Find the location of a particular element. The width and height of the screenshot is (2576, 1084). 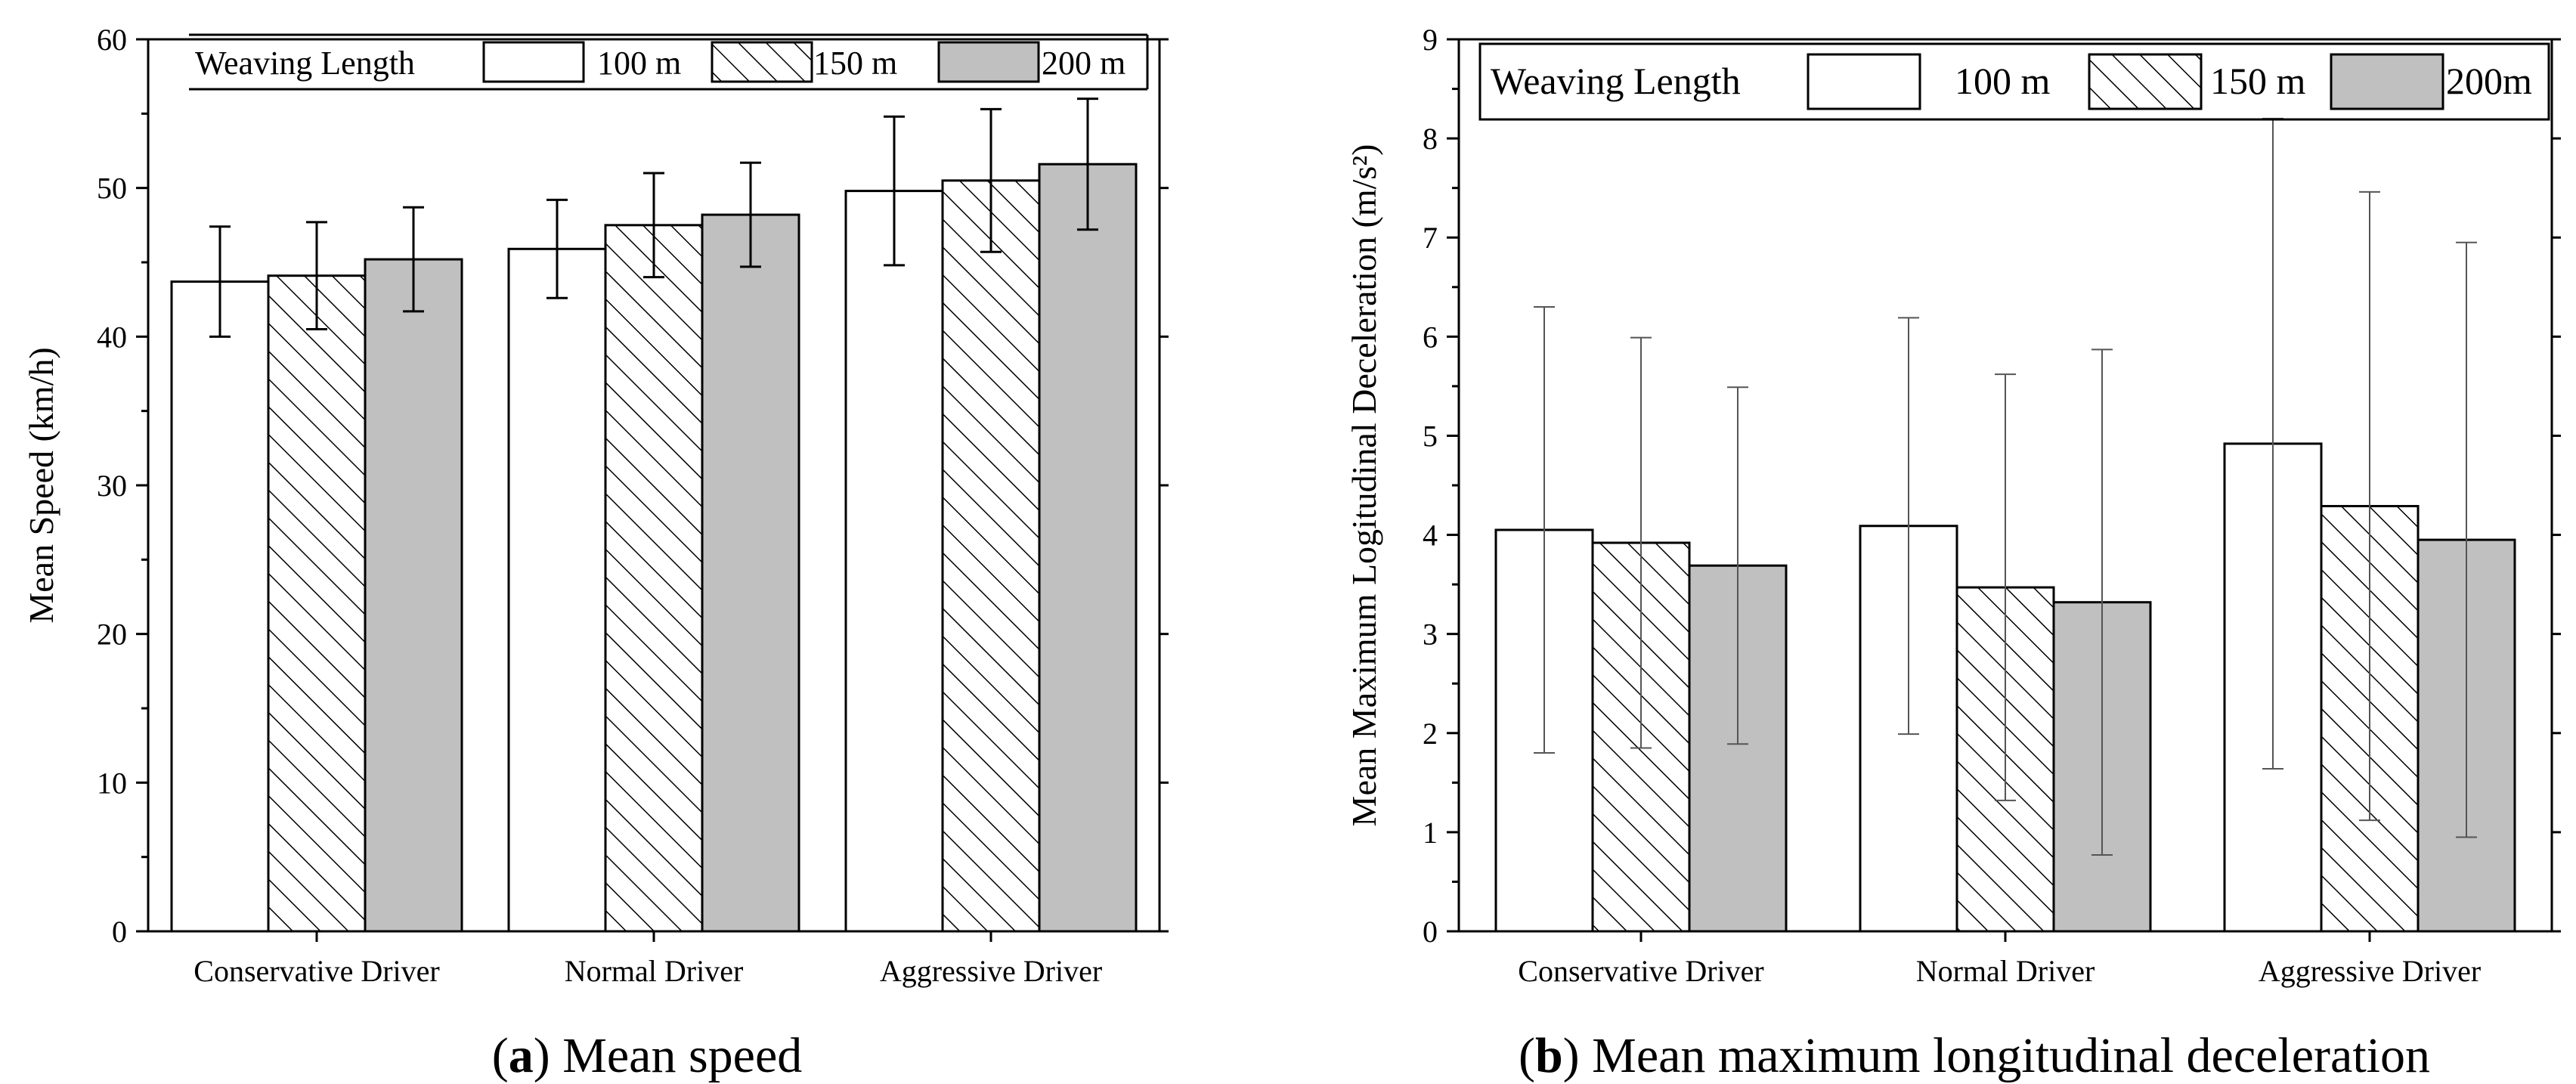

legend-border is located at coordinates (2014, 81).